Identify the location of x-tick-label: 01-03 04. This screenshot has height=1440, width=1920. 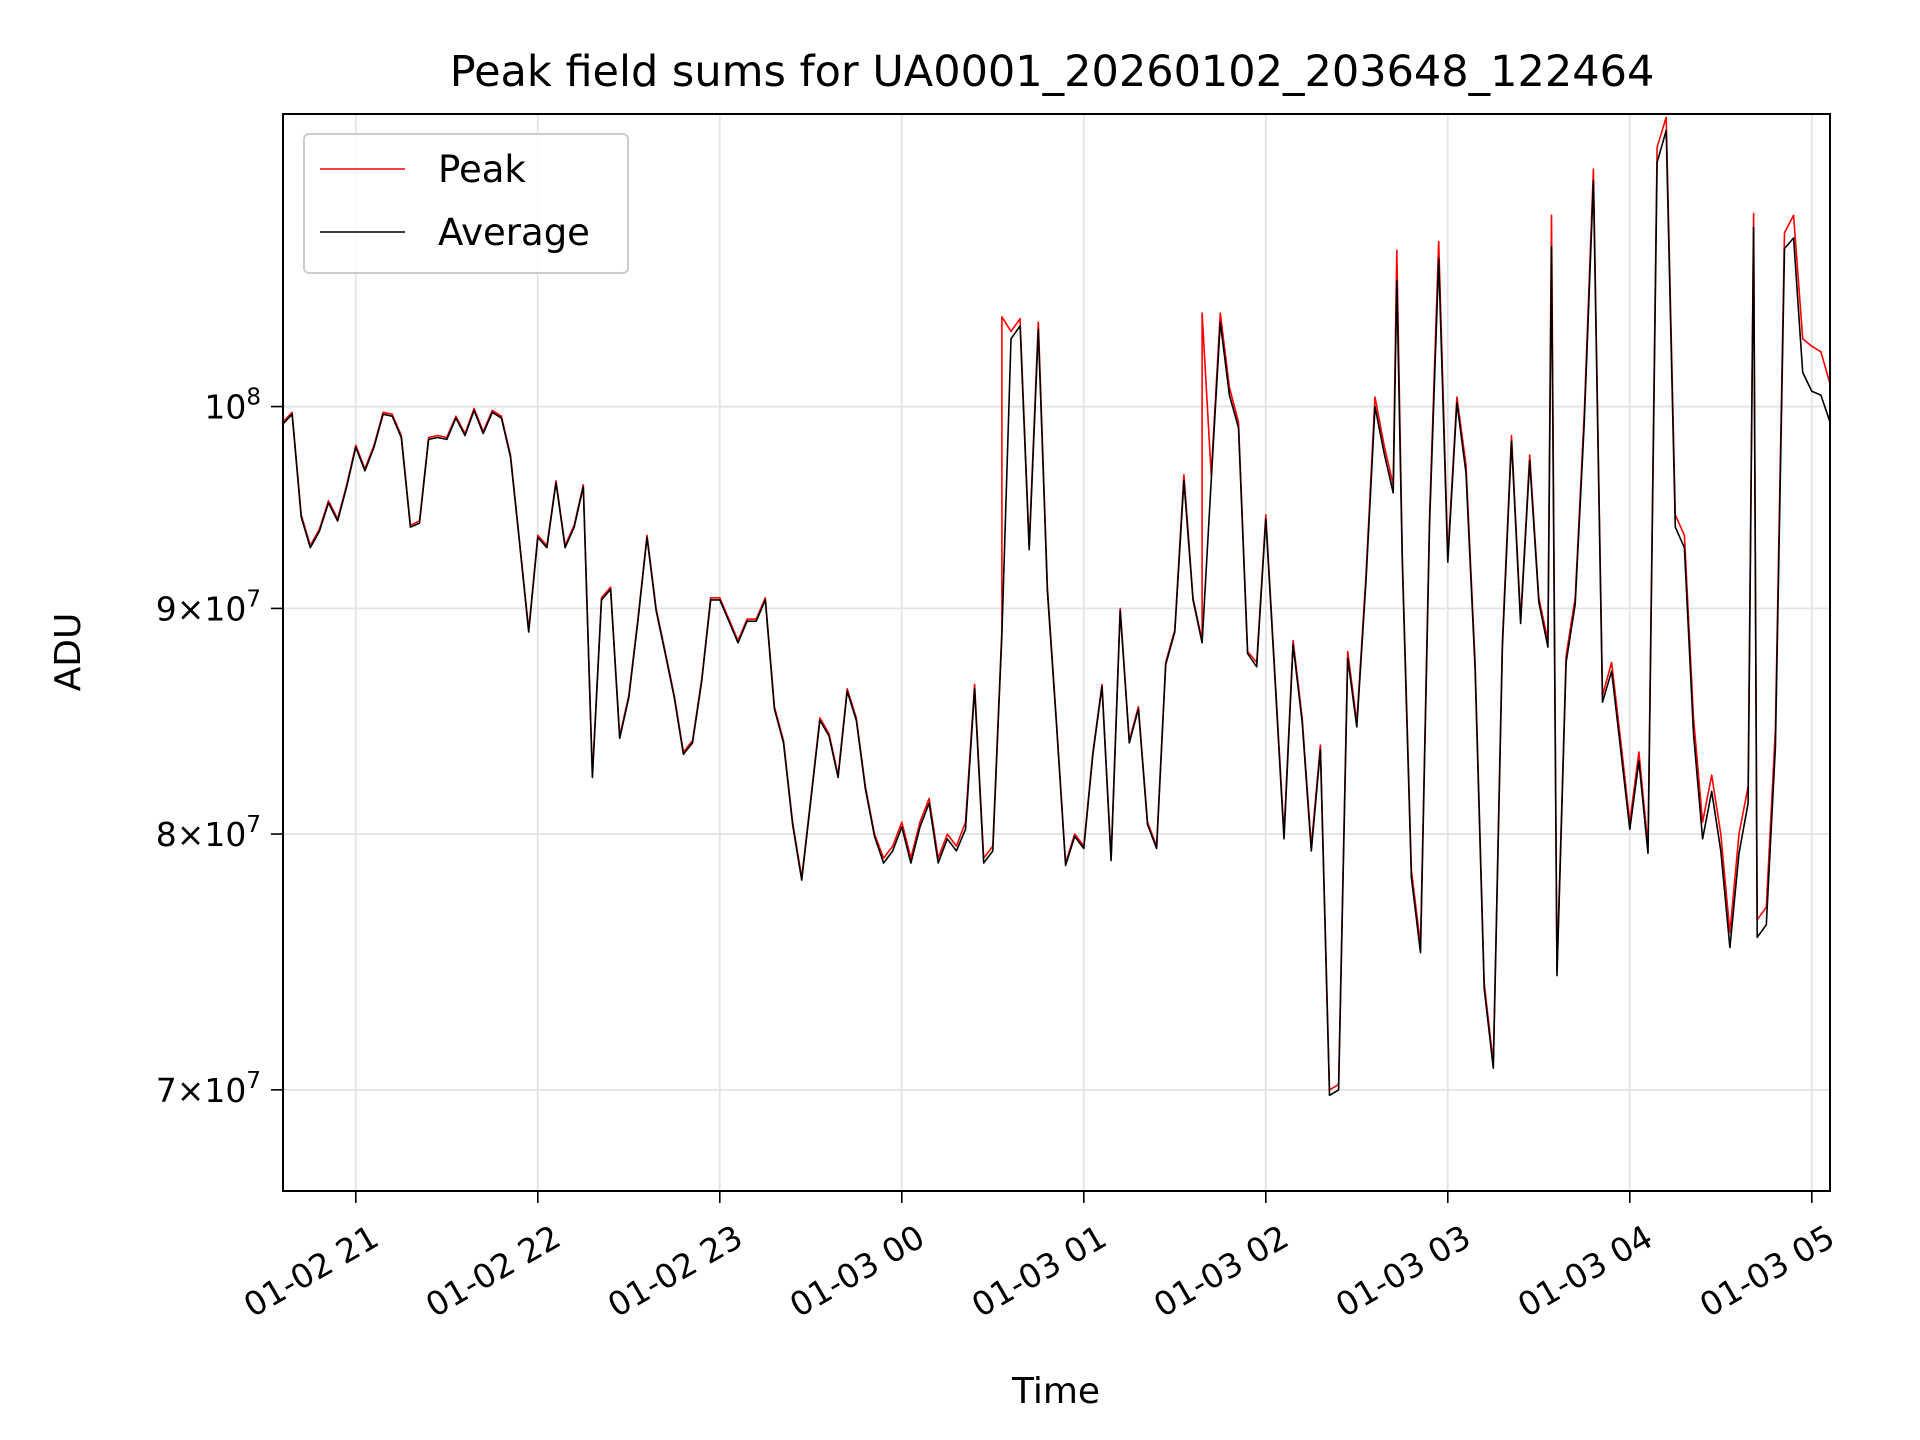
(1585, 1271).